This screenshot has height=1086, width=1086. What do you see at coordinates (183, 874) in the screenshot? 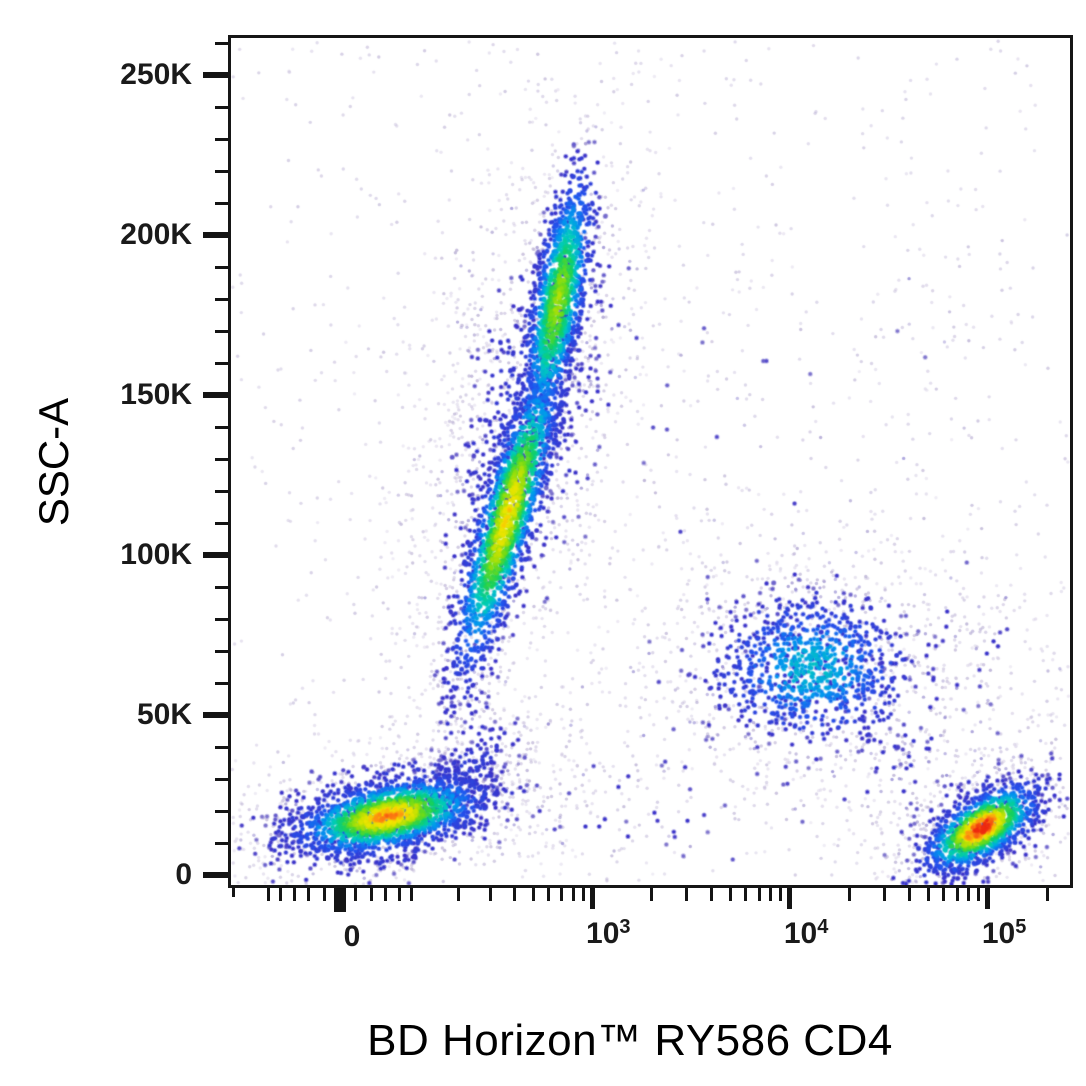
I see `y-tick-label: 0` at bounding box center [183, 874].